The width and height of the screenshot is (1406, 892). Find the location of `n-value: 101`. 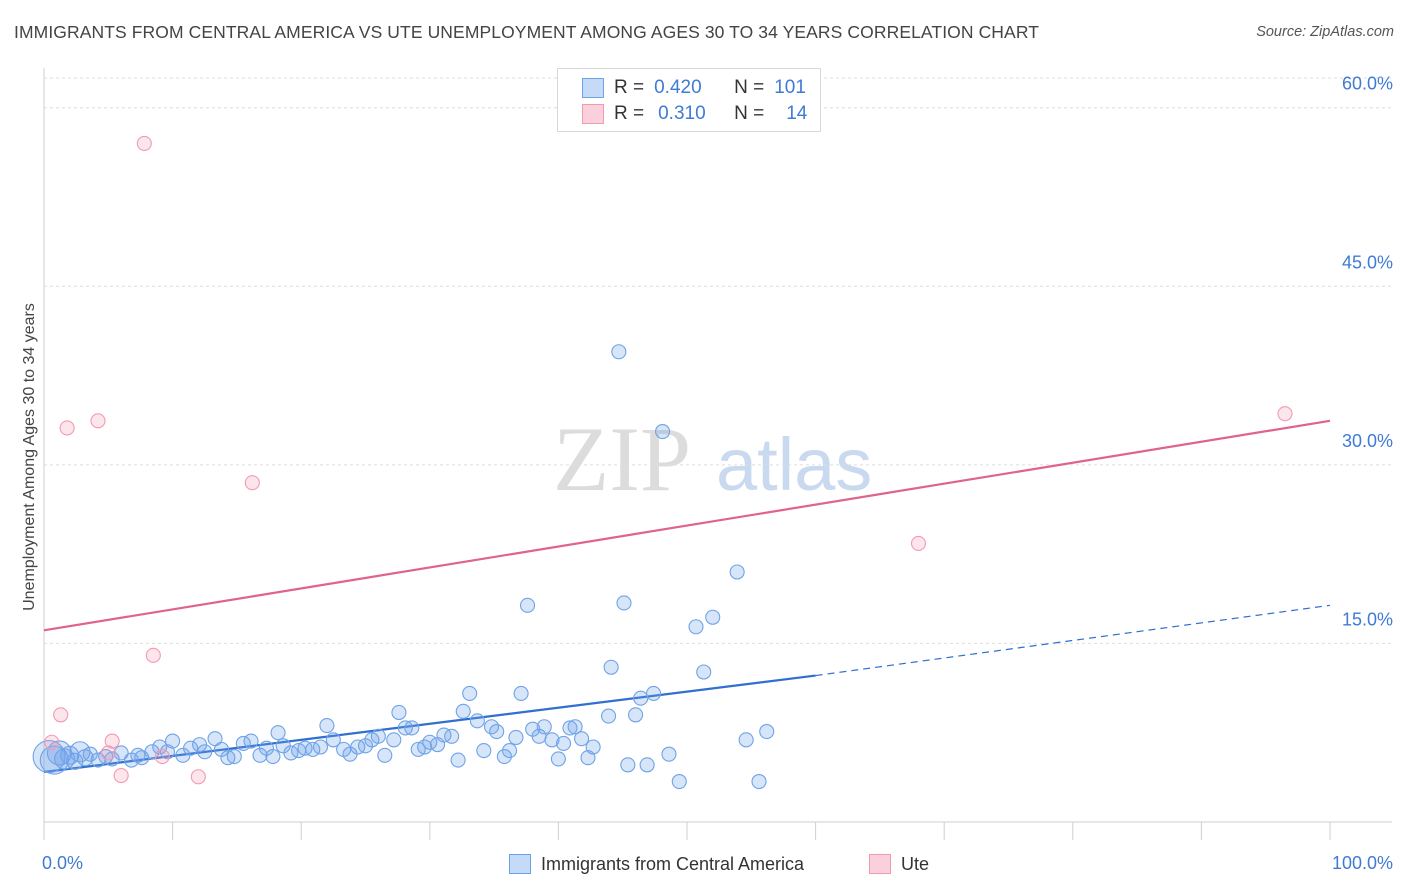

n-value: 101 is located at coordinates (790, 87).